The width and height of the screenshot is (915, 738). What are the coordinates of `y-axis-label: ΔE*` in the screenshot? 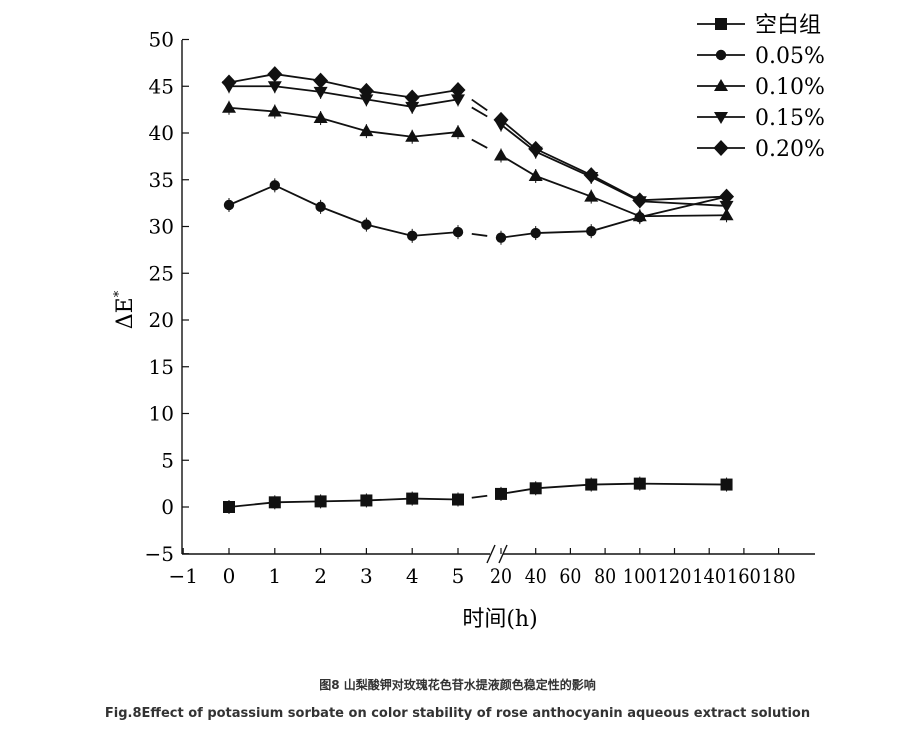 It's located at (125, 309).